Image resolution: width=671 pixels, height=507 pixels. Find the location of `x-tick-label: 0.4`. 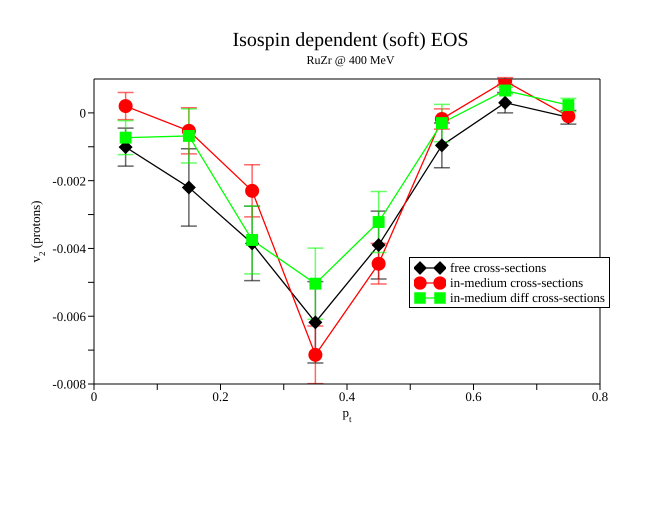

x-tick-label: 0.4 is located at coordinates (347, 396).